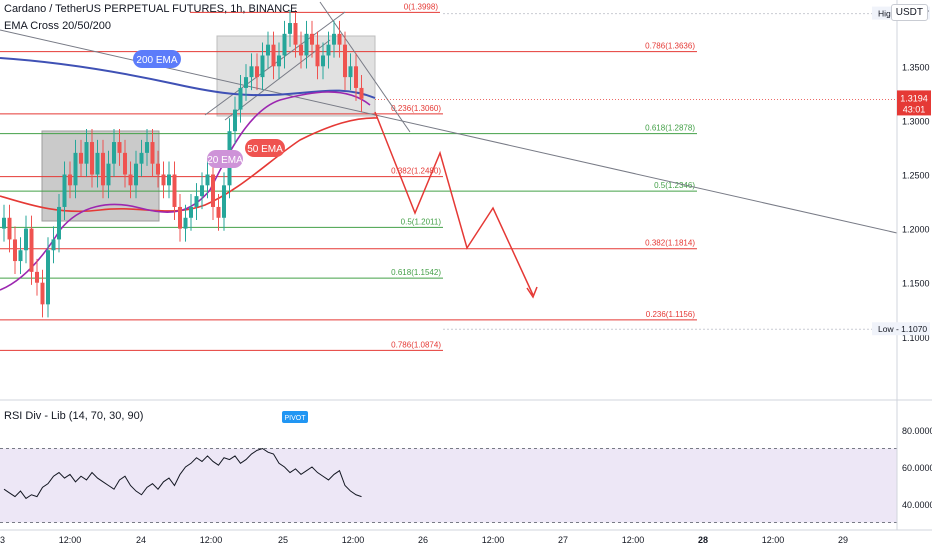 This screenshot has width=932, height=555. Describe the element at coordinates (141, 540) in the screenshot. I see `time-tick-label: 24` at that location.